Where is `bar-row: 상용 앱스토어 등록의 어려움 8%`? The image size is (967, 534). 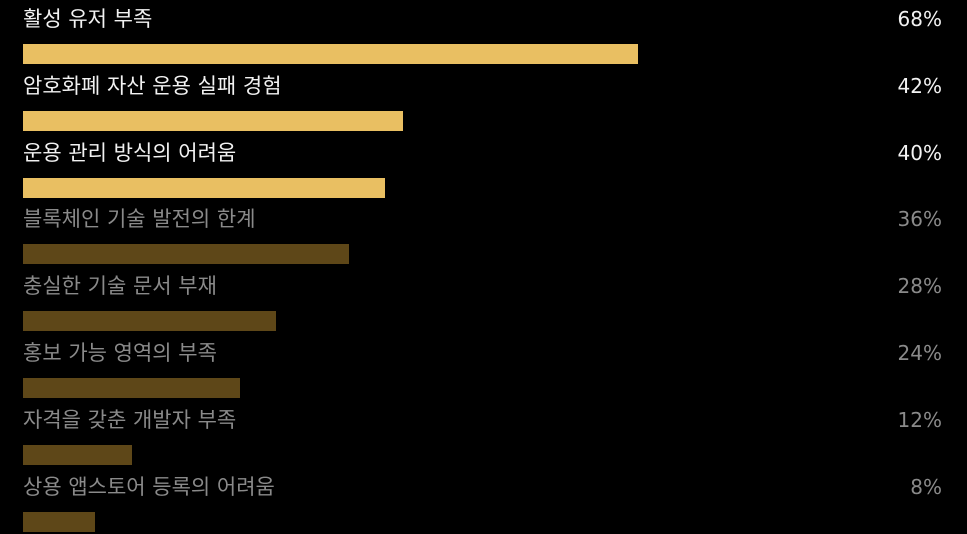 bar-row: 상용 앱스토어 등록의 어려움 8% is located at coordinates (483, 501).